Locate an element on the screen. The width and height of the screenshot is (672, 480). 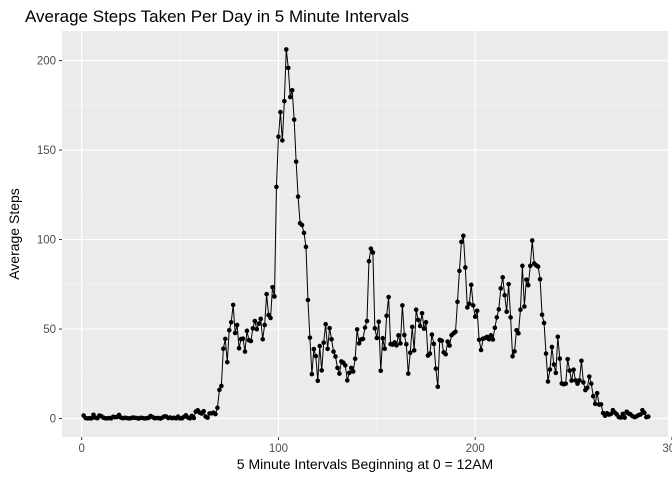
x-tick-label: 100 is located at coordinates (278, 449).